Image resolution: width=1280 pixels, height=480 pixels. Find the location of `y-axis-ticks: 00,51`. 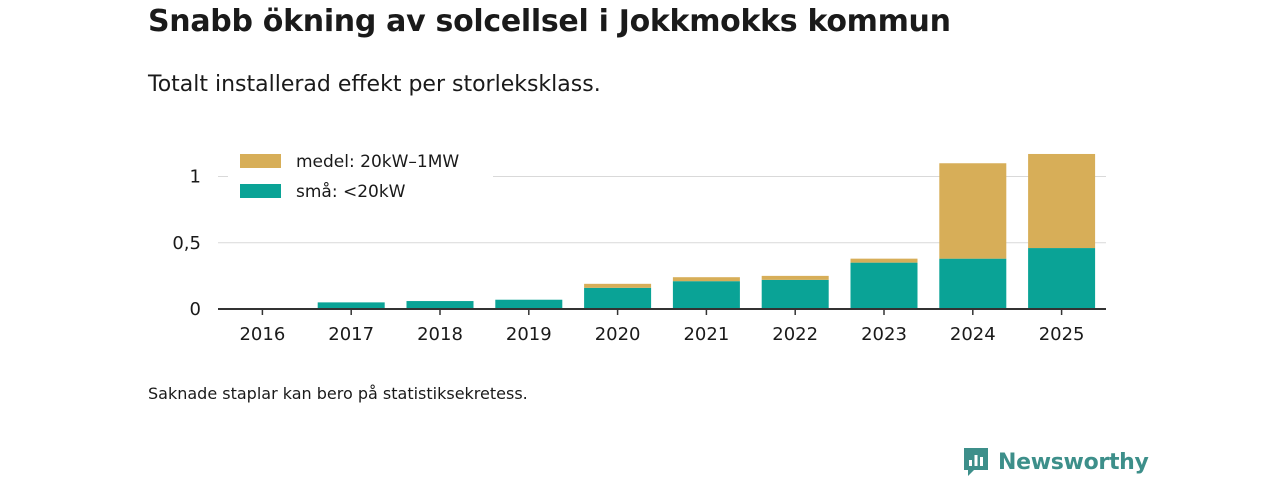

y-axis-ticks: 00,51 is located at coordinates (186, 244).